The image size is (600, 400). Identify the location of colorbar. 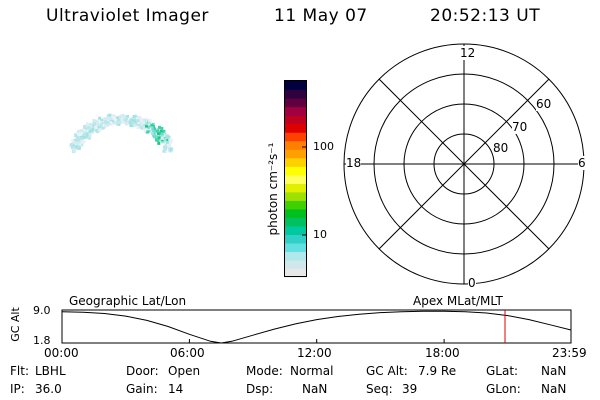
(295, 179).